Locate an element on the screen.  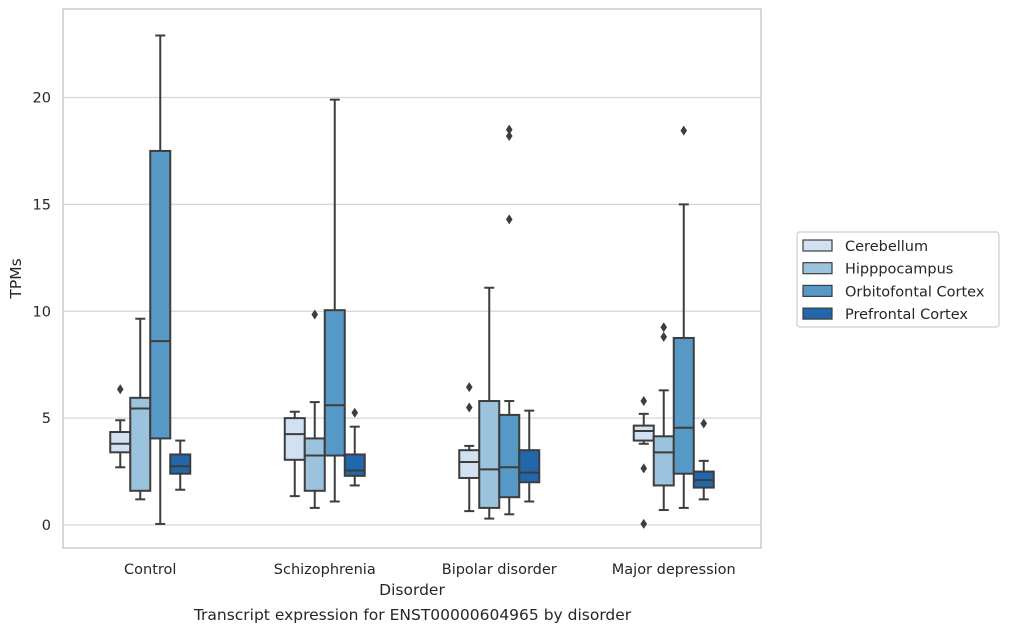
x-axis-label: Disorder is located at coordinates (412, 590).